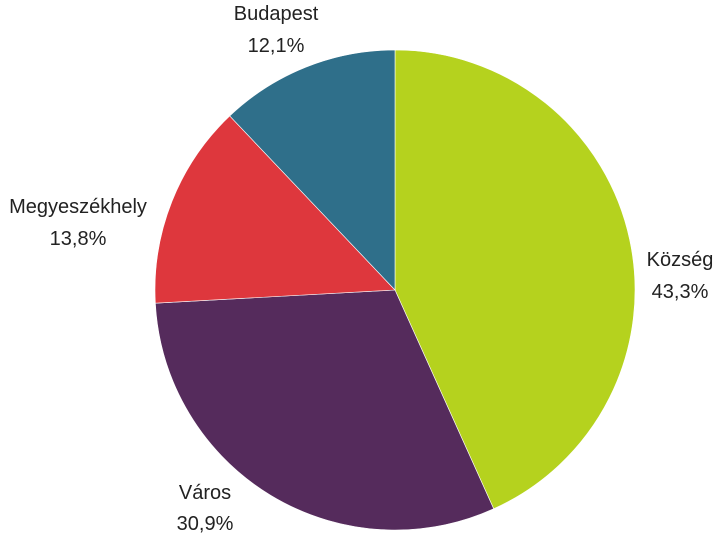  What do you see at coordinates (78, 239) in the screenshot?
I see `slice-value-megyeszekhely: 13,8%` at bounding box center [78, 239].